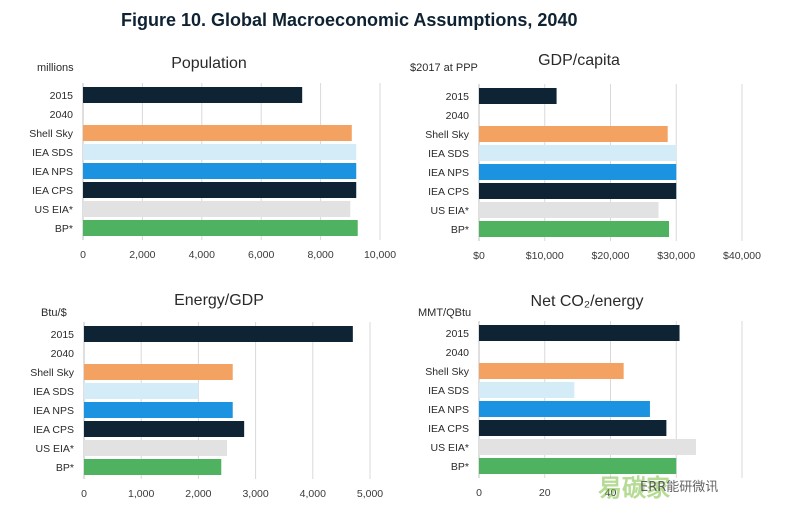  I want to click on panel1-tick-label: 10,000, so click(380, 255).